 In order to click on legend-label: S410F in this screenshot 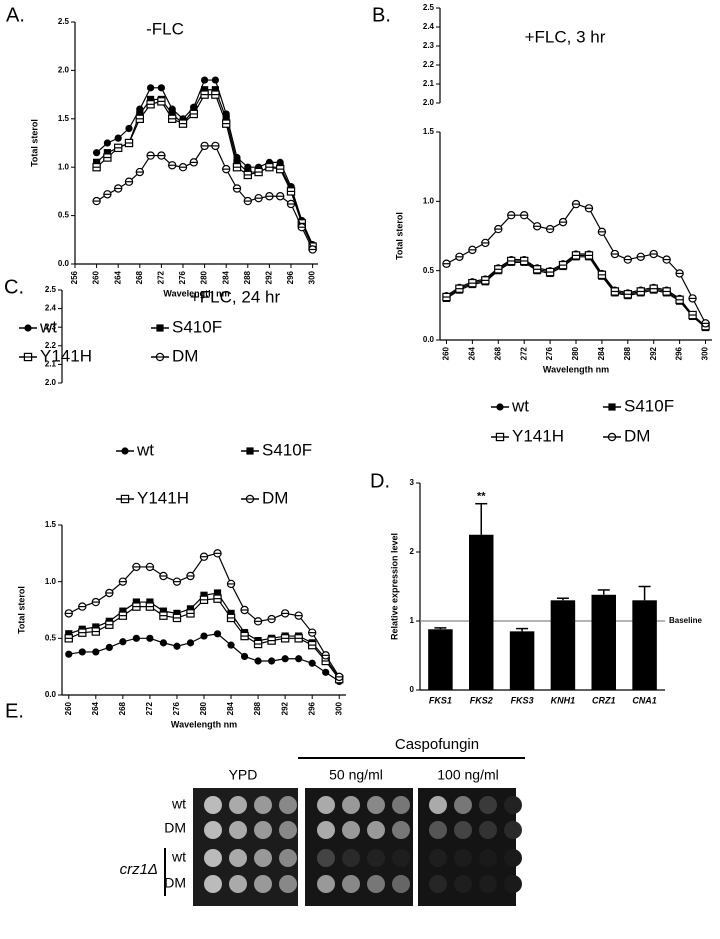, I will do `click(287, 449)`.